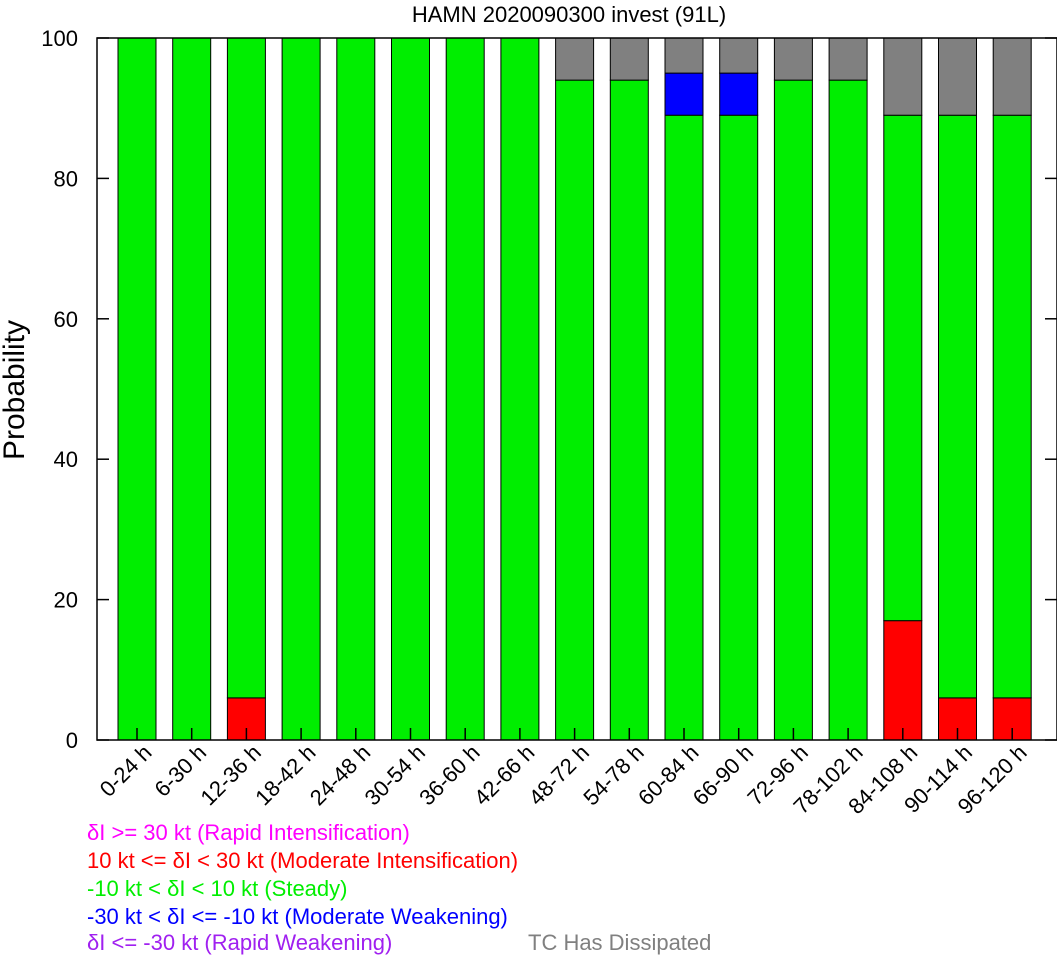  I want to click on y-tick-label: 80, so click(66, 178).